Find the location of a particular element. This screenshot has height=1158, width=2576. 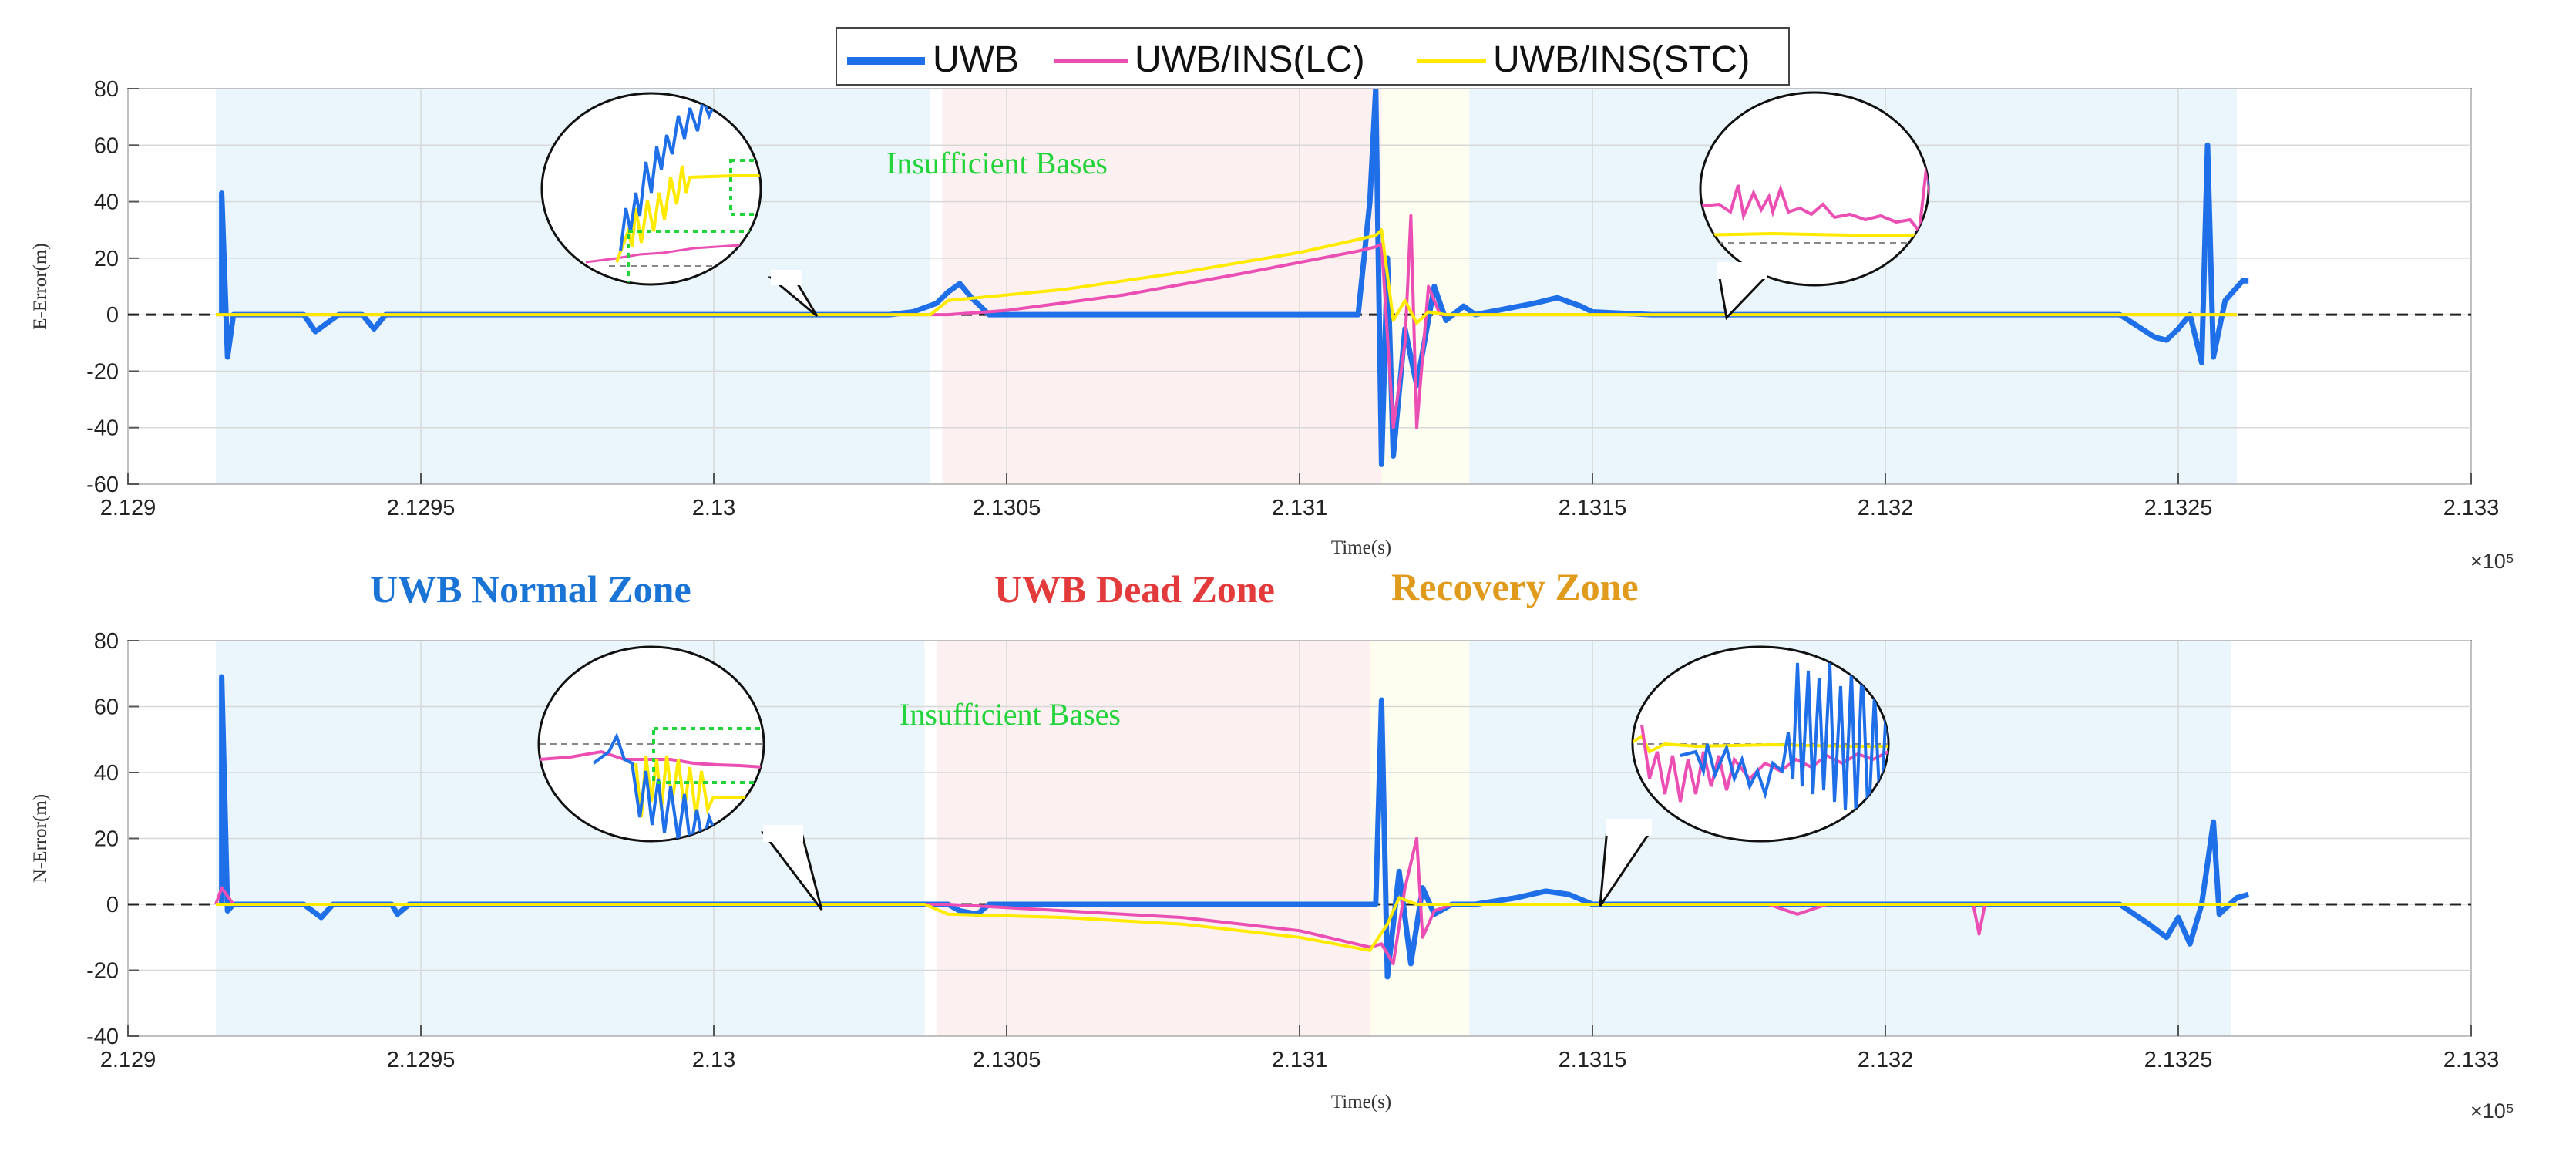

y-axis-label-top: E-Error(m) is located at coordinates (40, 286).